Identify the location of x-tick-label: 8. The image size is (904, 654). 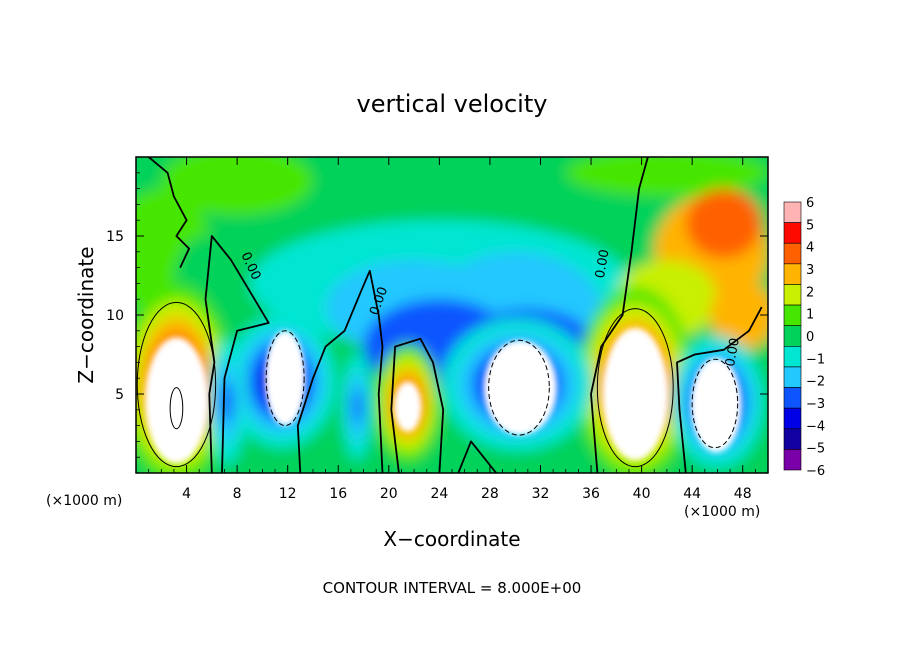
(237, 494).